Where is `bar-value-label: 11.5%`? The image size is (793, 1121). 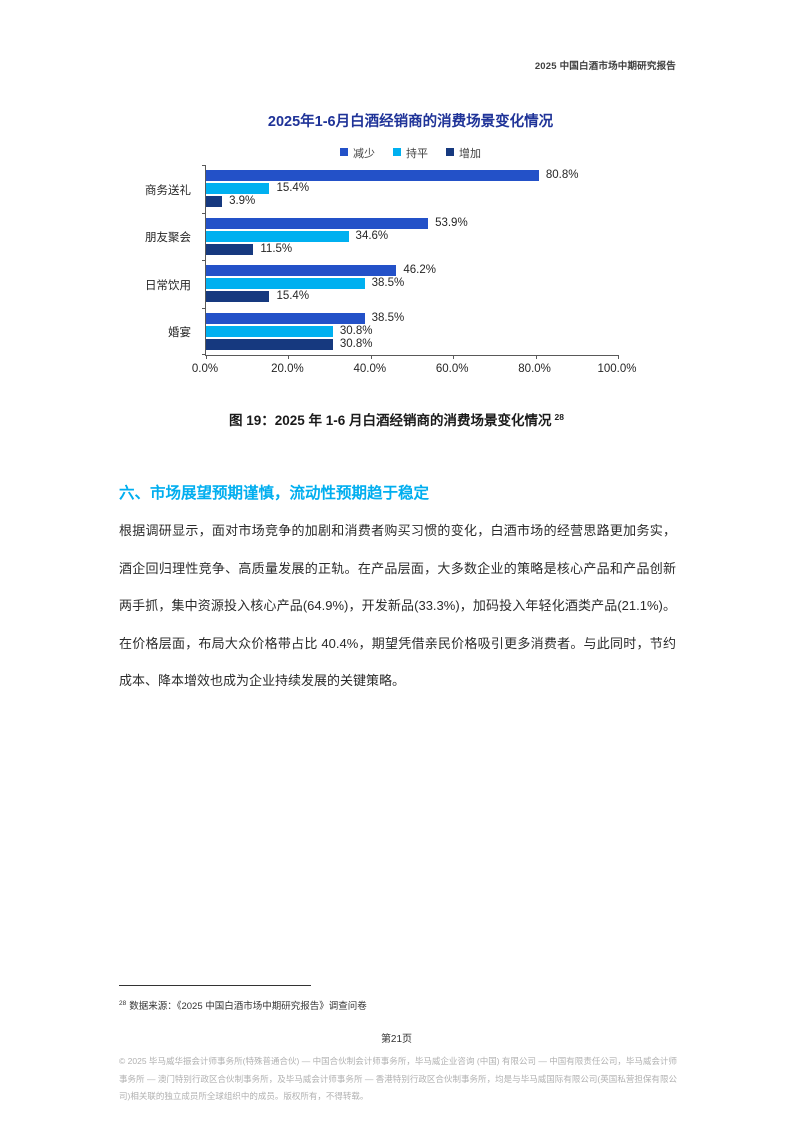
bar-value-label: 11.5% is located at coordinates (276, 248).